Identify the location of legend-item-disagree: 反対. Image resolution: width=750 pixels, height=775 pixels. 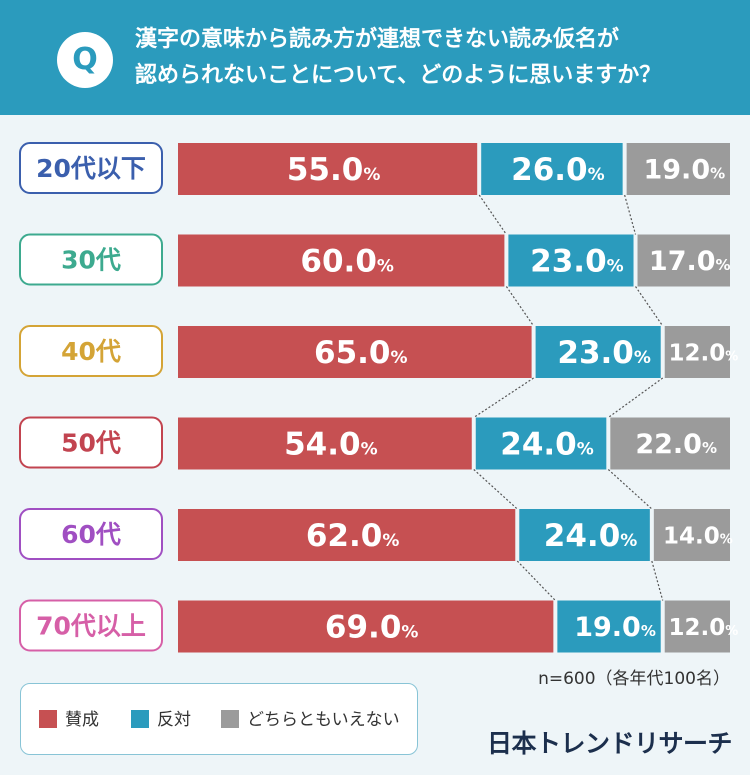
(161, 720).